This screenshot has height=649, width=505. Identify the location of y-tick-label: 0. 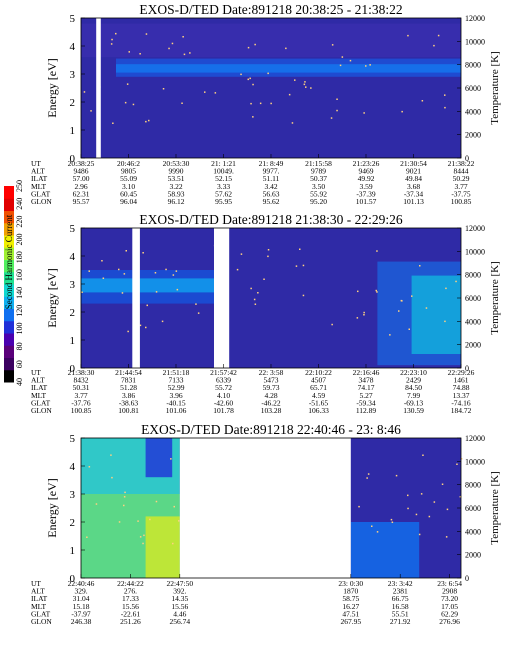
(73, 159).